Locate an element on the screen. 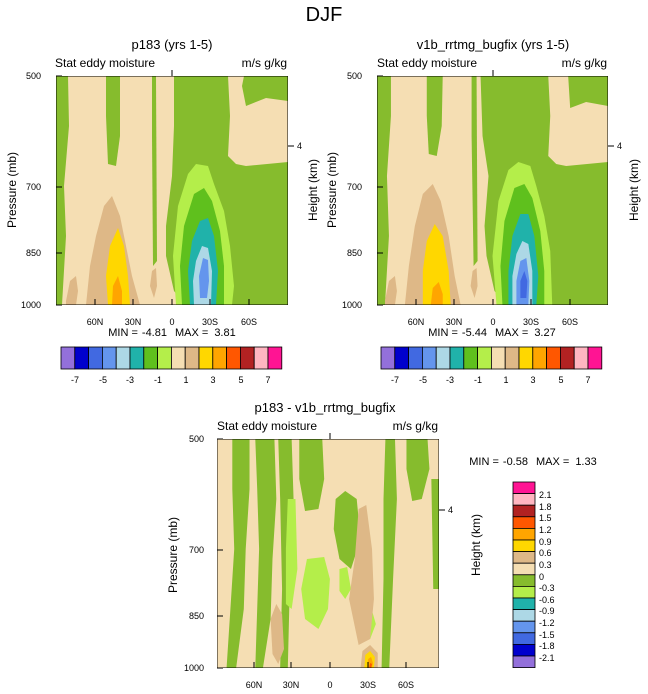  contour-tan-right is located at coordinates (270, 134).